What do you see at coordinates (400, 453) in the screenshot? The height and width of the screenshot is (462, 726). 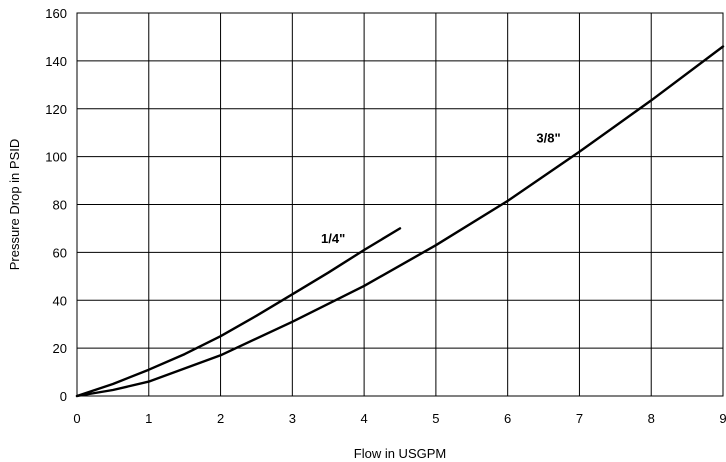 I see `x-axis-label: Flow in USGPM` at bounding box center [400, 453].